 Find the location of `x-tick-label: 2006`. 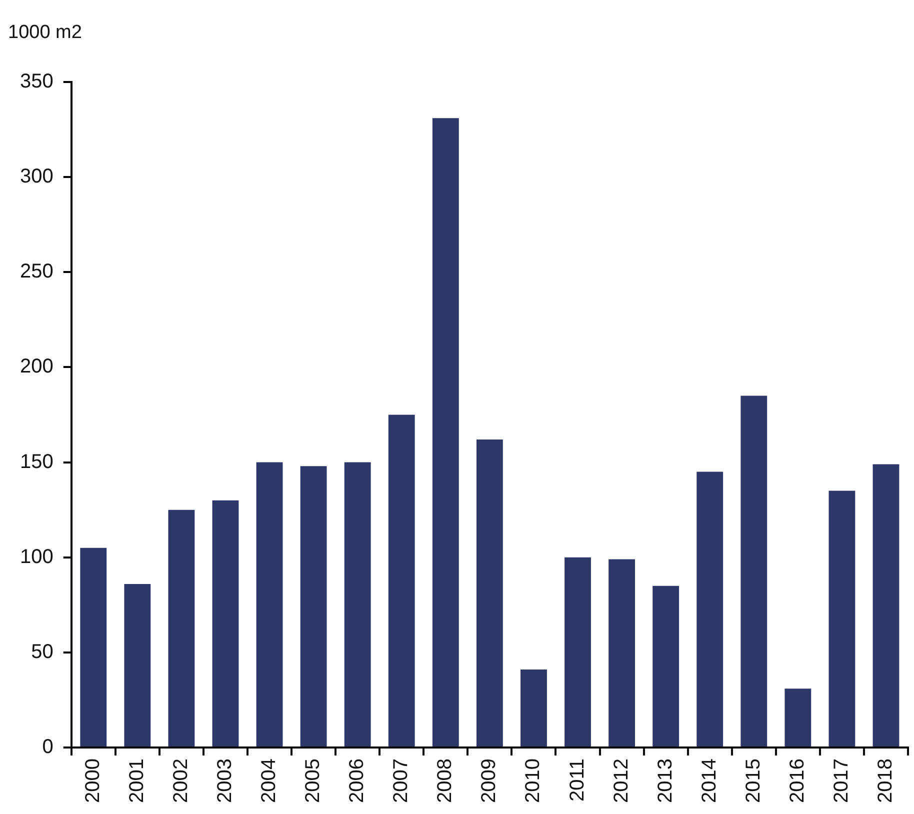

x-tick-label: 2006 is located at coordinates (357, 781).